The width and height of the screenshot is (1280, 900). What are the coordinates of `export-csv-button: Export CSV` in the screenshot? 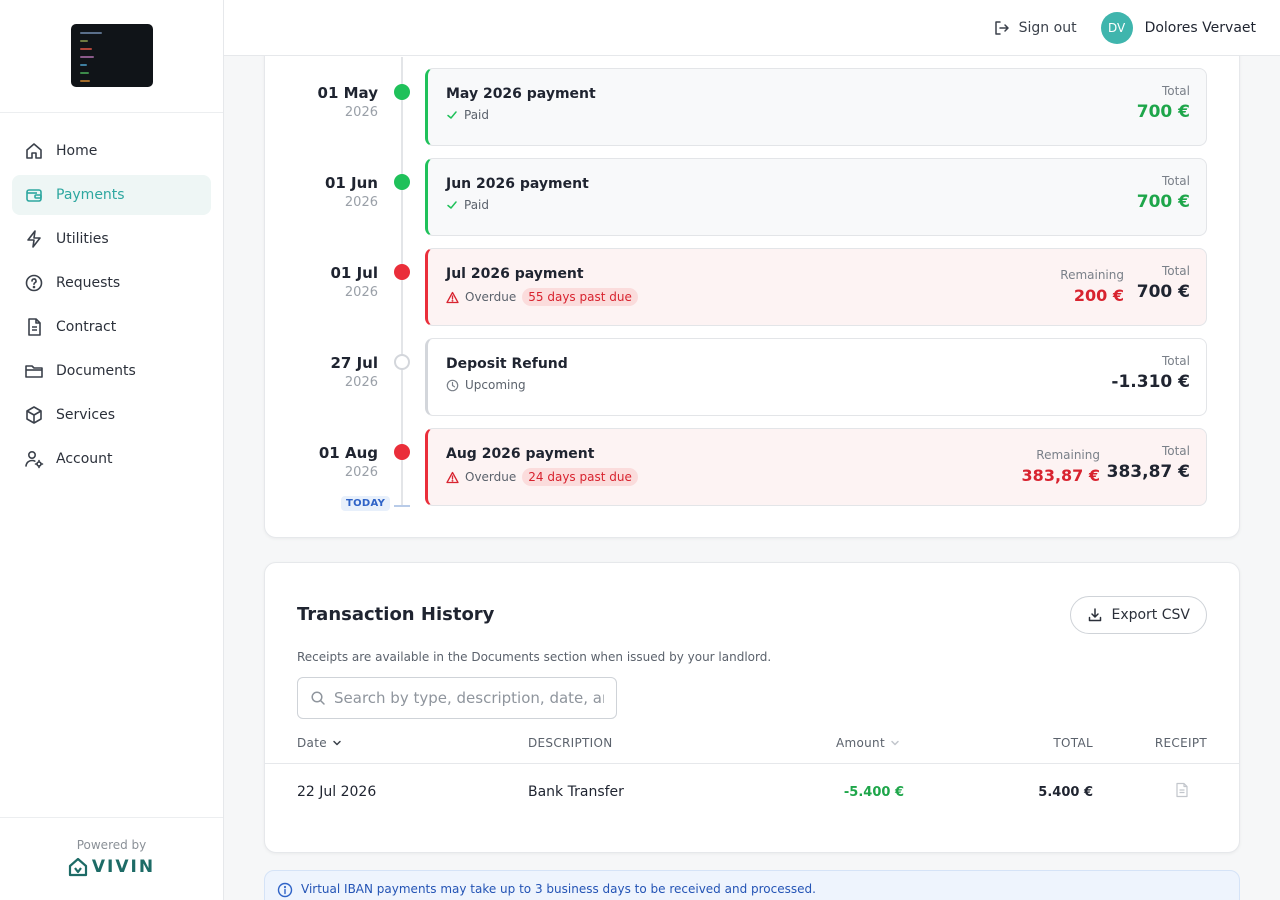 It's located at (1138, 615).